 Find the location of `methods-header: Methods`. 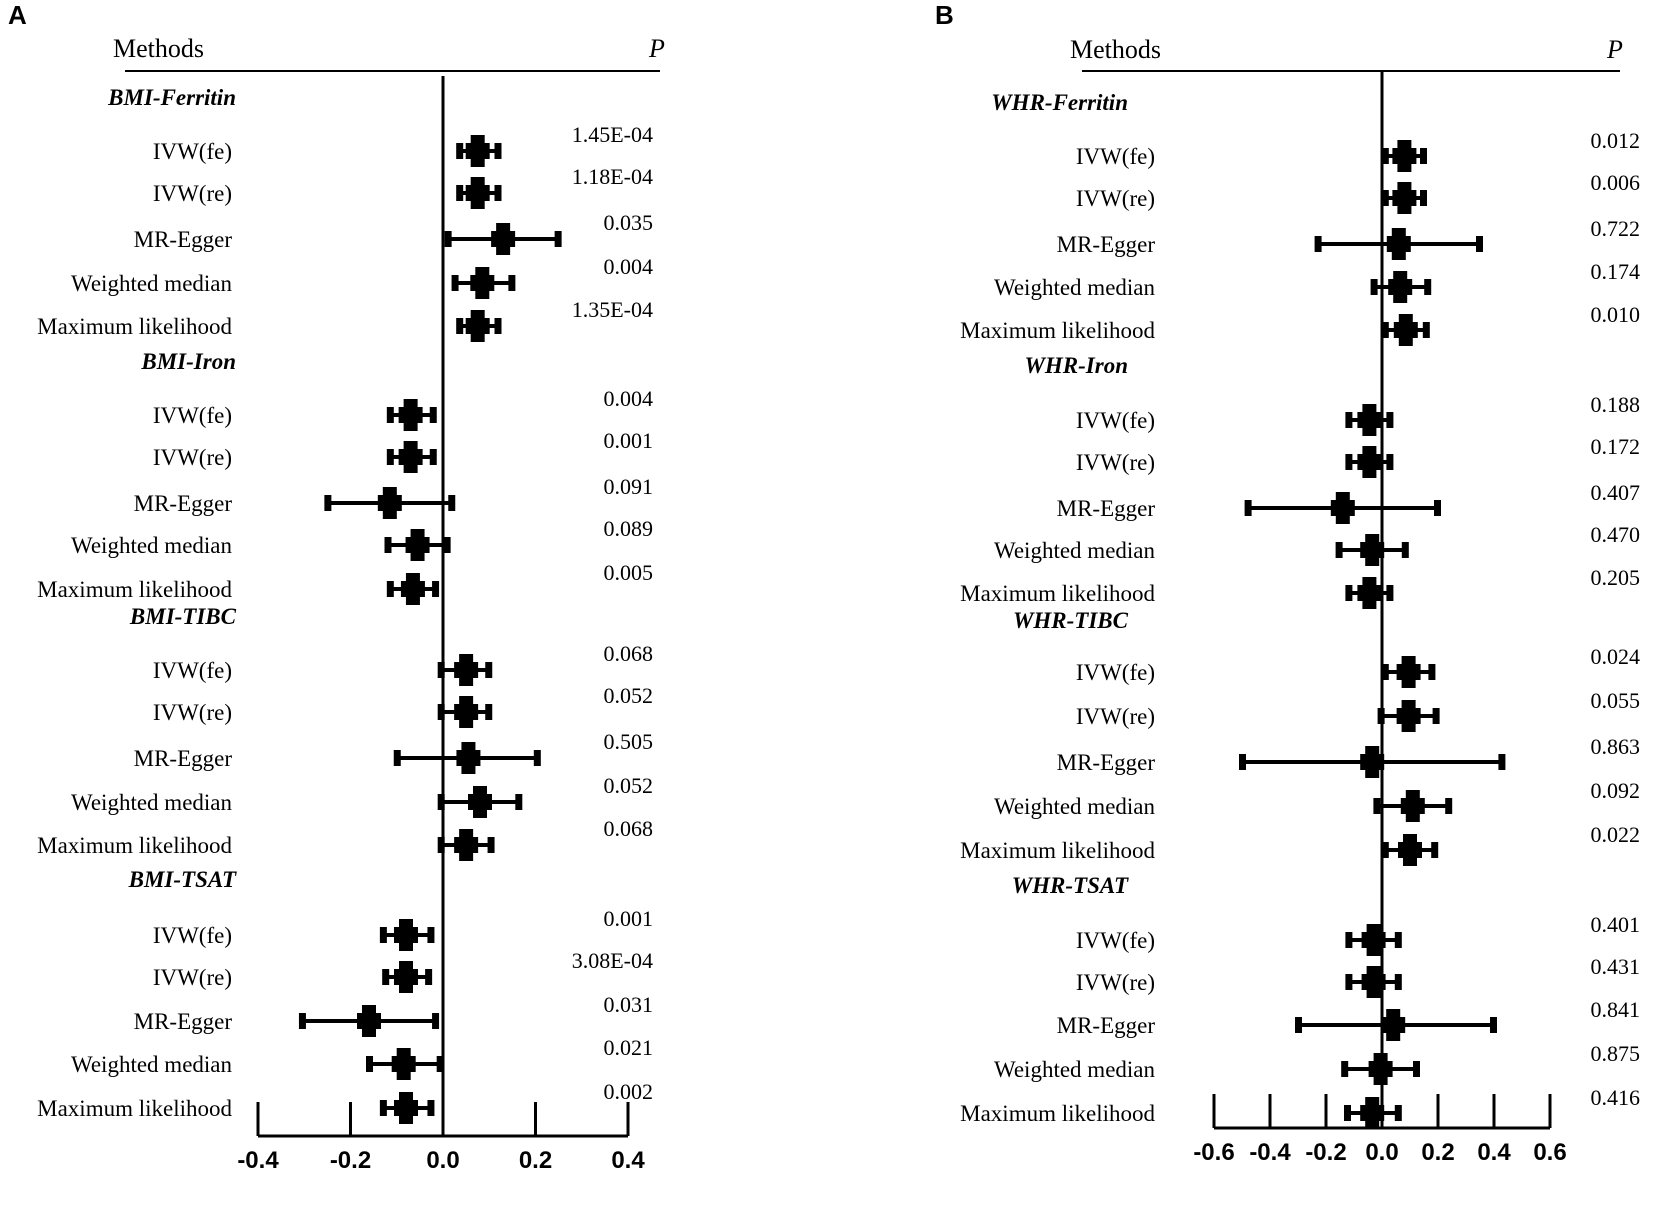

methods-header: Methods is located at coordinates (158, 48).